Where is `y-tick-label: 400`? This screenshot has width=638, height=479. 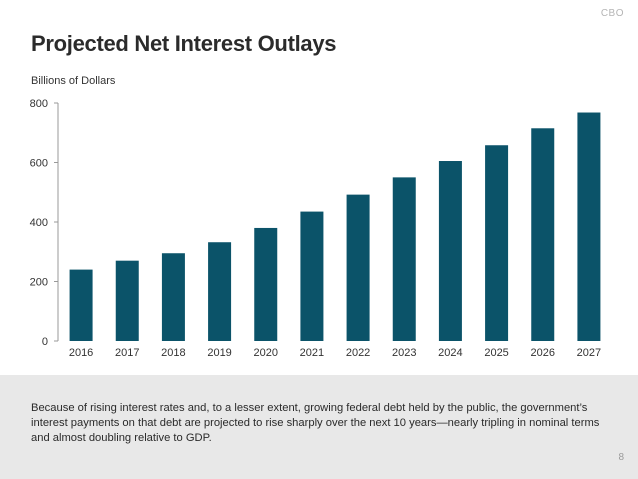 y-tick-label: 400 is located at coordinates (39, 223).